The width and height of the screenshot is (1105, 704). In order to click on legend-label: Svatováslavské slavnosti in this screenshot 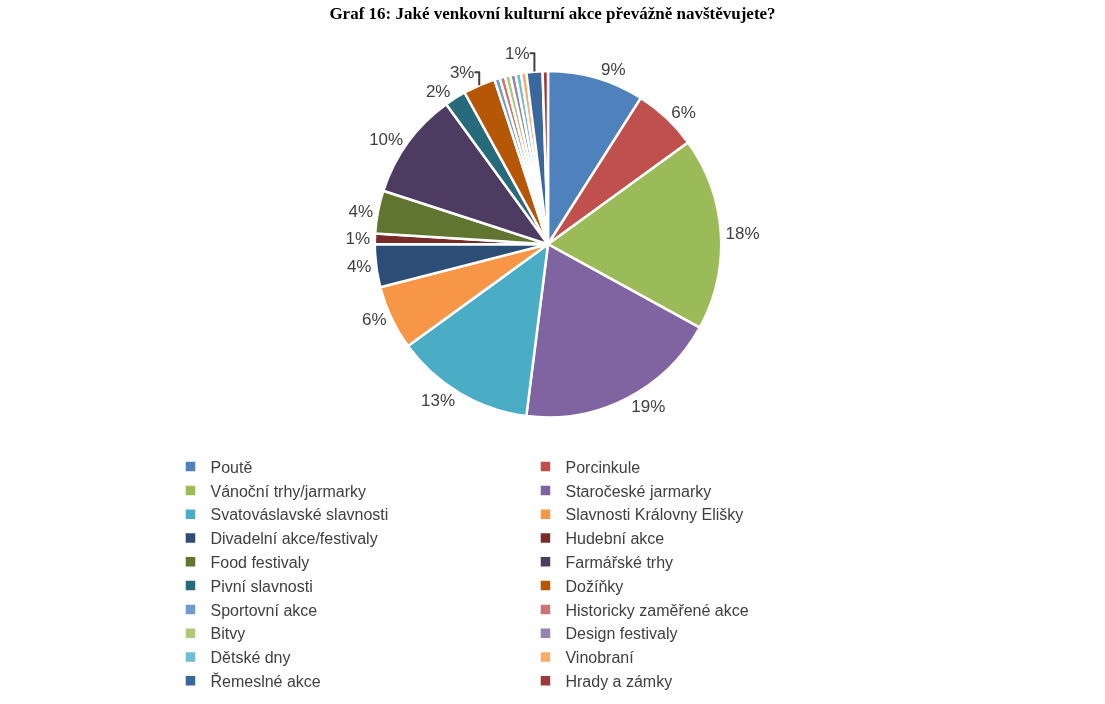, I will do `click(299, 515)`.